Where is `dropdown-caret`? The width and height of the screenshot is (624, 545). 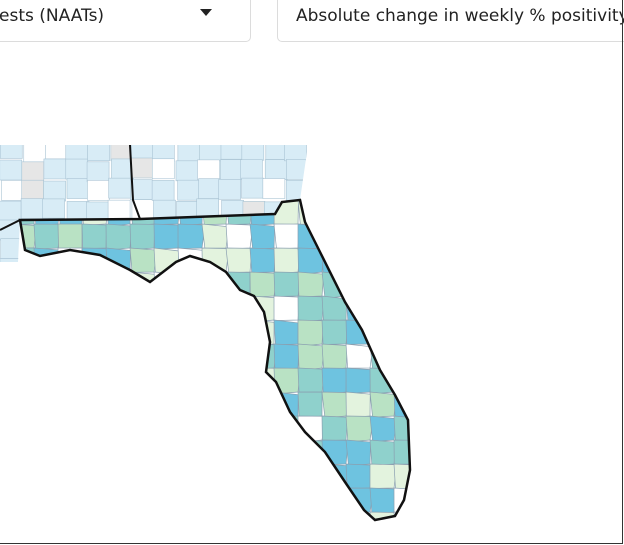
dropdown-caret is located at coordinates (206, 12).